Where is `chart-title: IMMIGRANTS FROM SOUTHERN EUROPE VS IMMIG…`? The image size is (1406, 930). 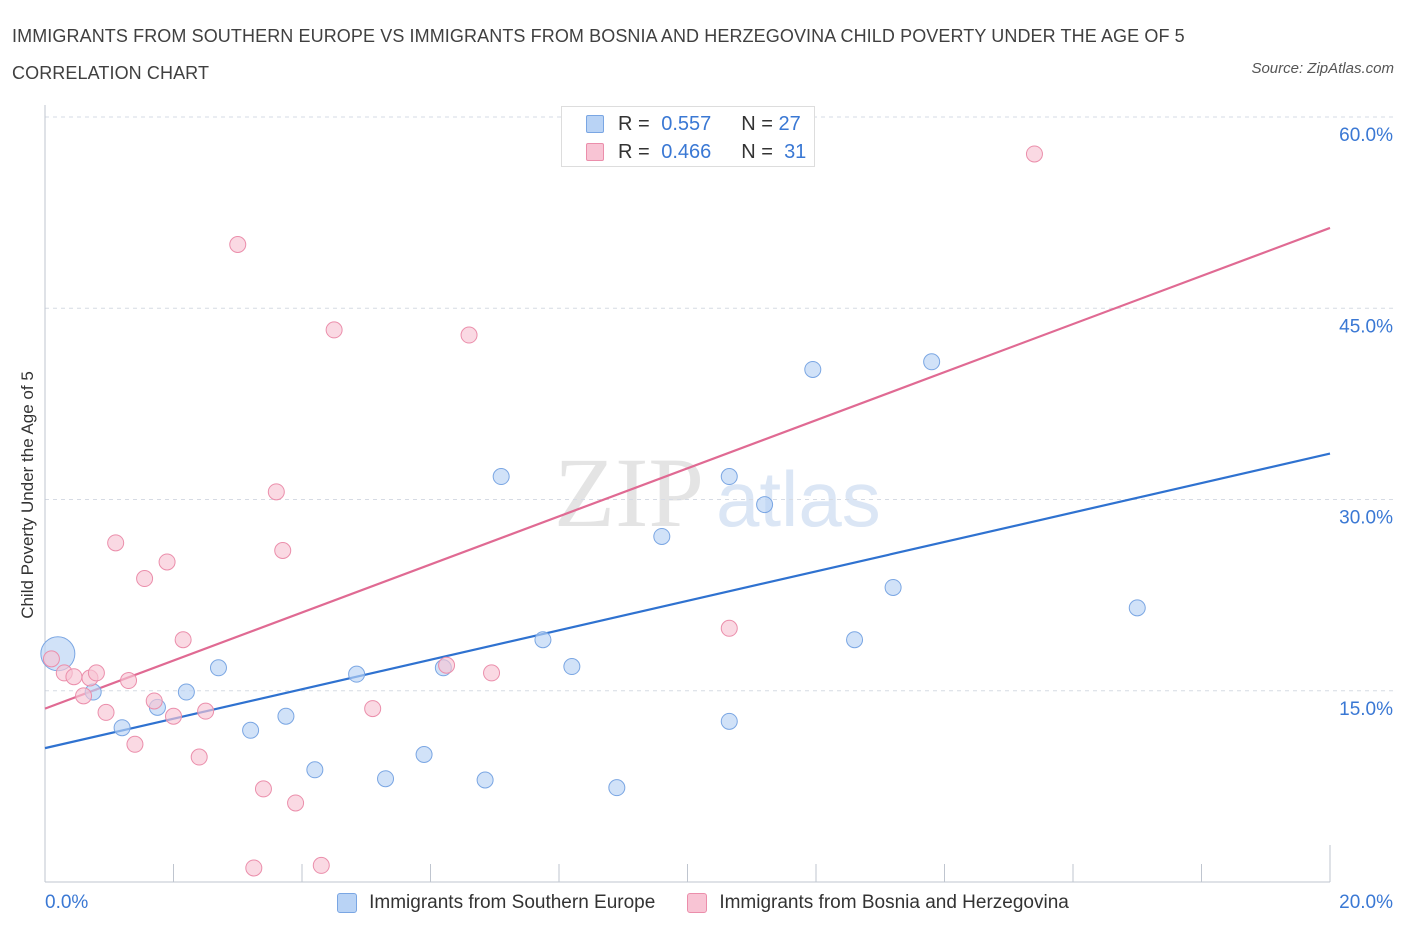
chart-title: IMMIGRANTS FROM SOUTHERN EUROPE VS IMMIG… is located at coordinates (598, 54).